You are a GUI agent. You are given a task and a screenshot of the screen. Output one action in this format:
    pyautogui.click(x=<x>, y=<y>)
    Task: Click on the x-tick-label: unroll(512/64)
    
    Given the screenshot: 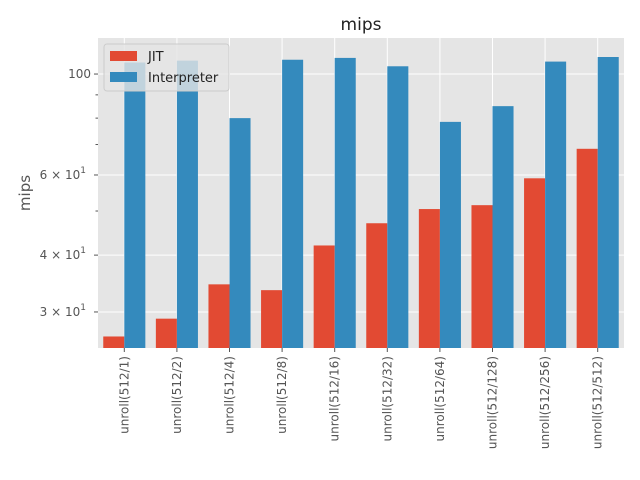 What is the action you would take?
    pyautogui.click(x=440, y=398)
    